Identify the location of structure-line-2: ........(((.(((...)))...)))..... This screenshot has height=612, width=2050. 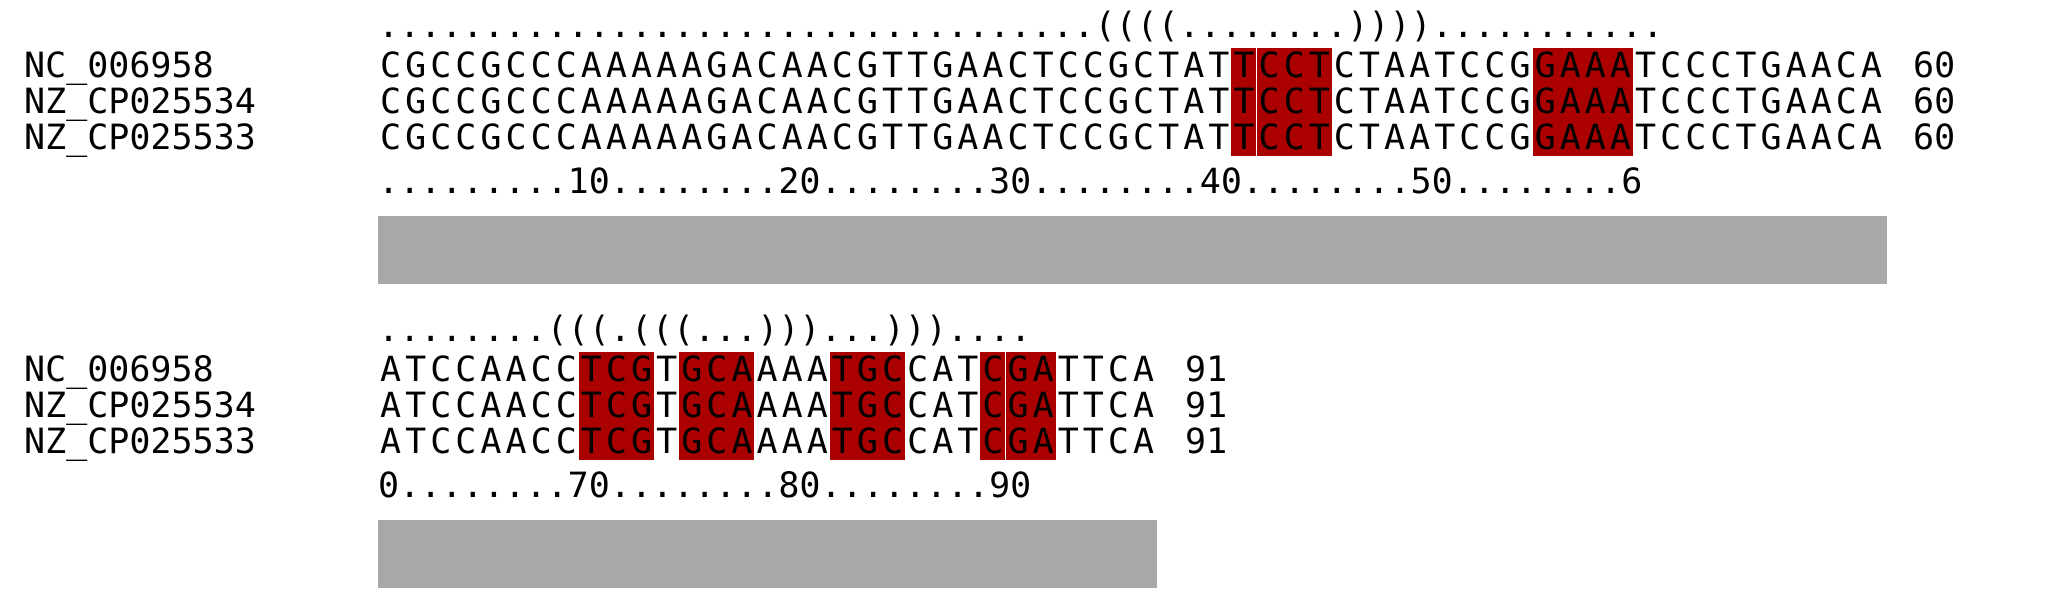
(705, 330).